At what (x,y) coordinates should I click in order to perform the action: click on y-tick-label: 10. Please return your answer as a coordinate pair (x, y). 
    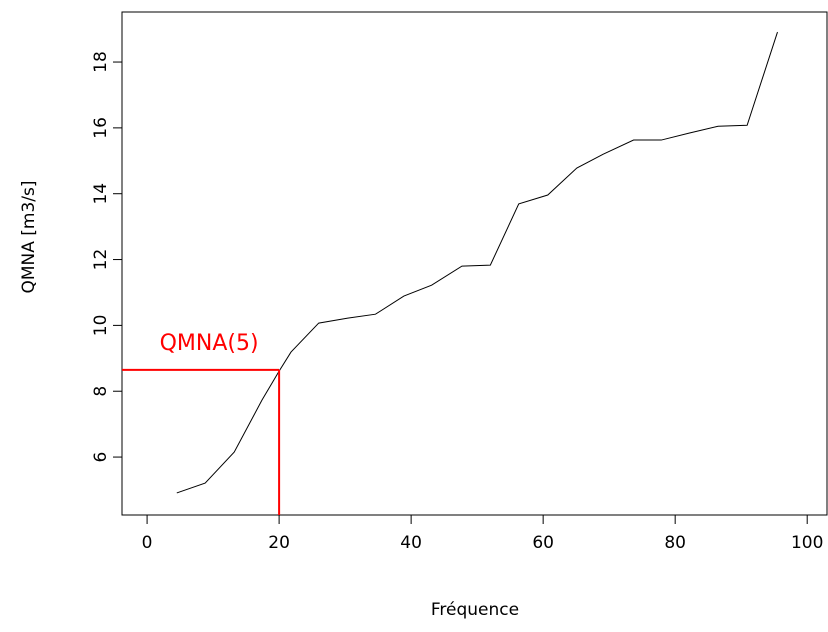
    Looking at the image, I should click on (101, 326).